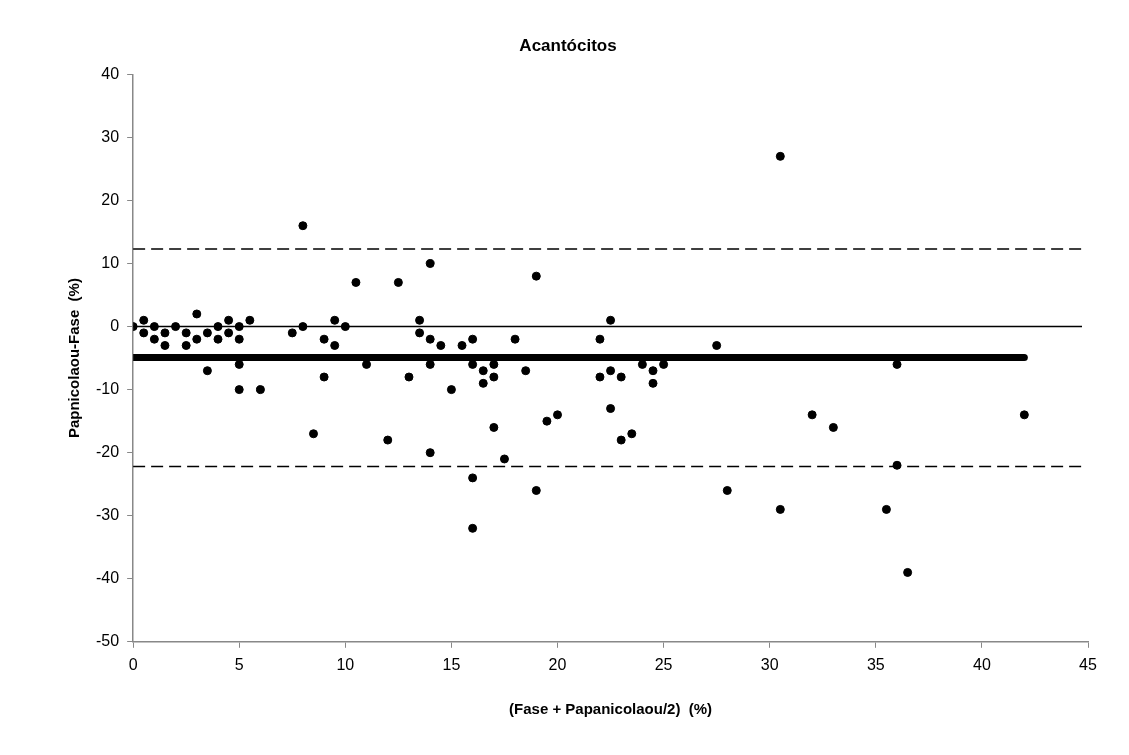 The image size is (1129, 755). Describe the element at coordinates (108, 578) in the screenshot. I see `y-tick-label: -40` at that location.